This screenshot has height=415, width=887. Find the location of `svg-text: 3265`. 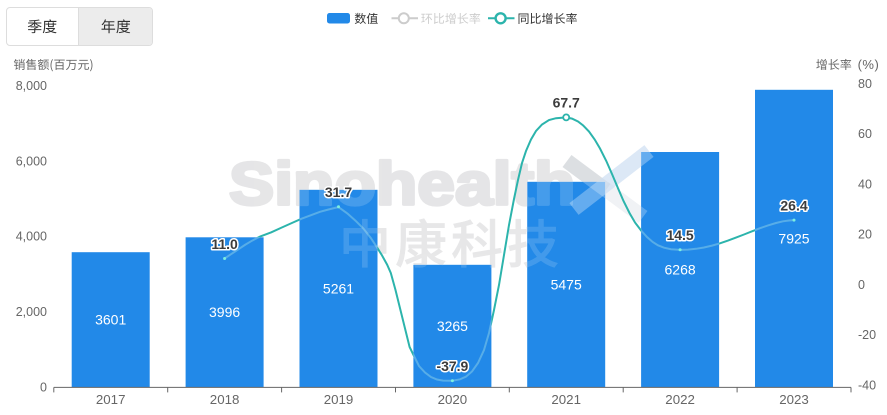

svg-text: 3265 is located at coordinates (452, 326).